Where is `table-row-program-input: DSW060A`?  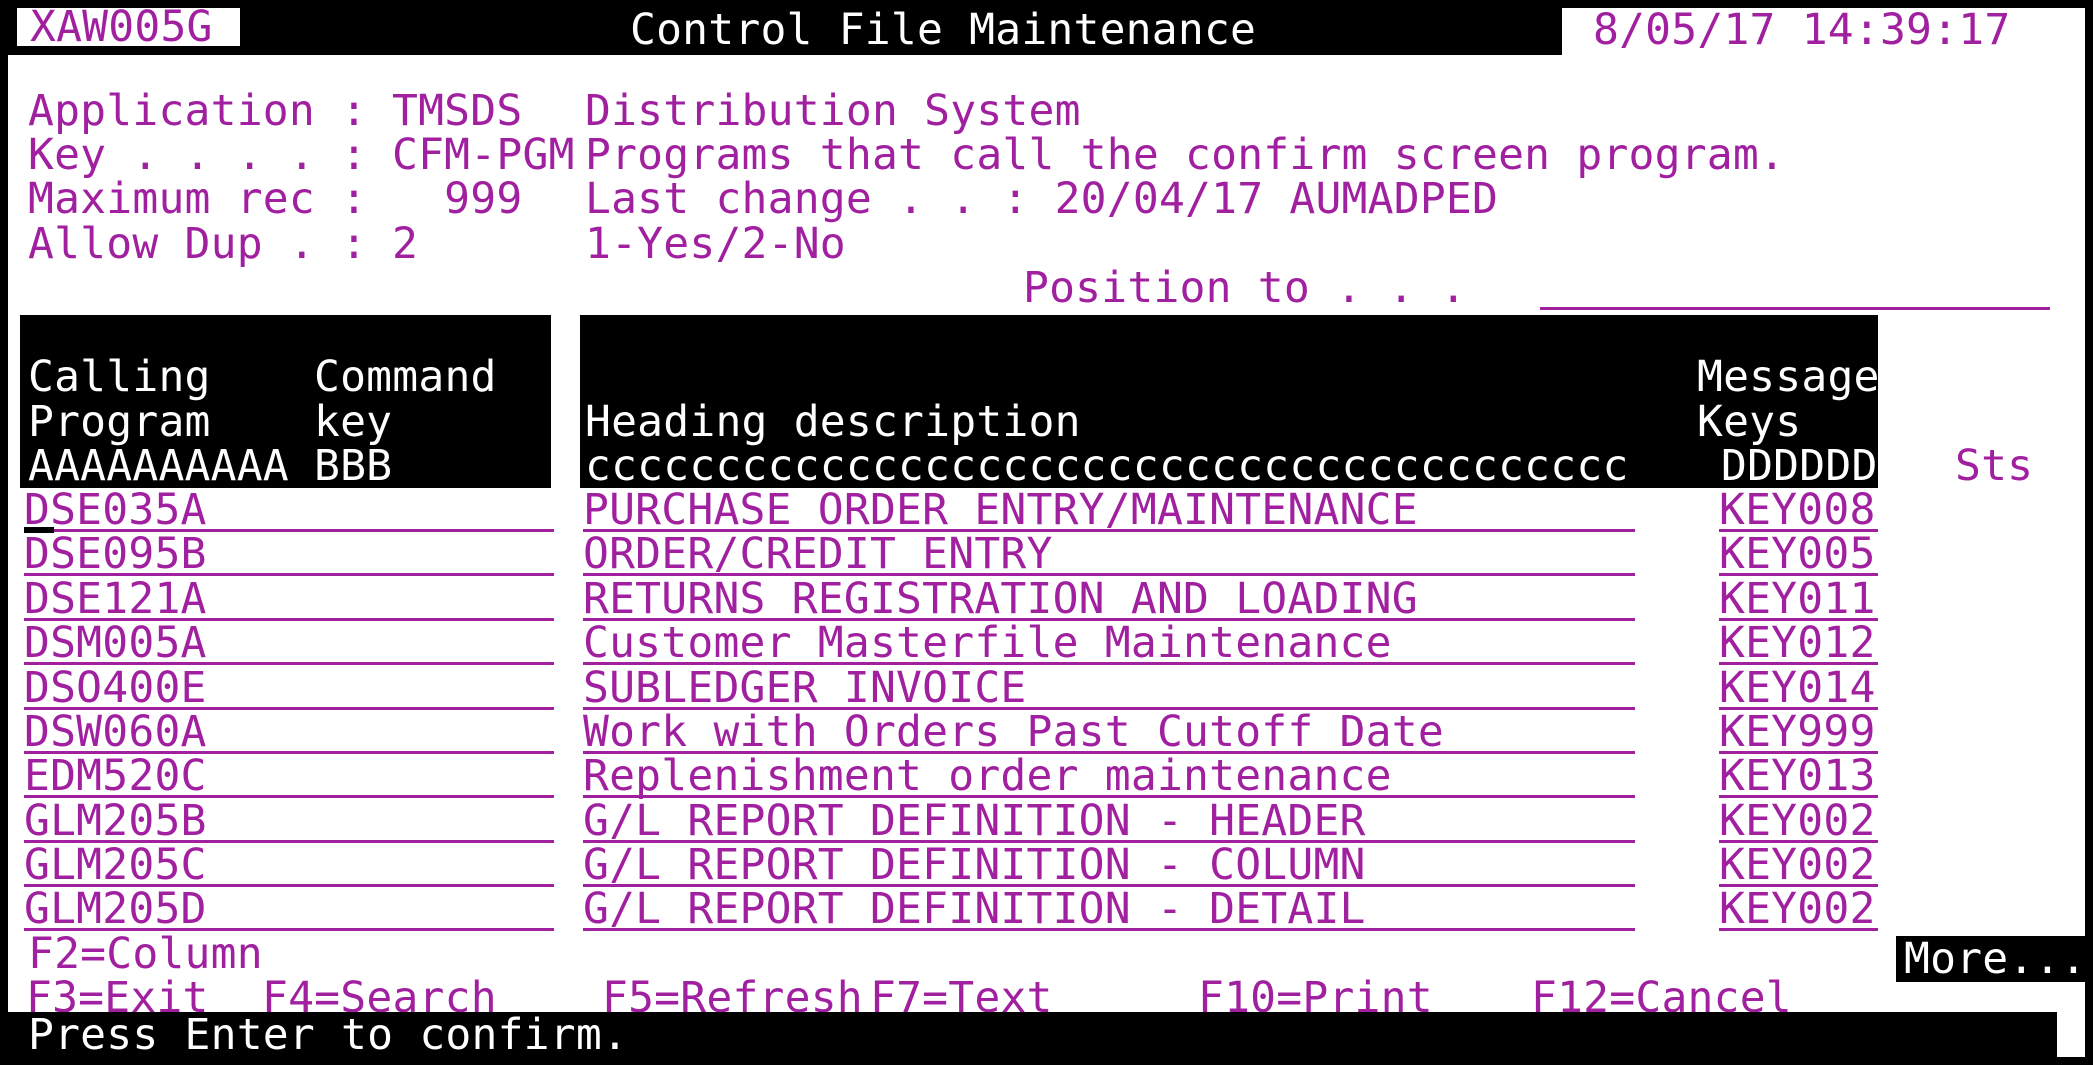 table-row-program-input: DSW060A is located at coordinates (289, 732).